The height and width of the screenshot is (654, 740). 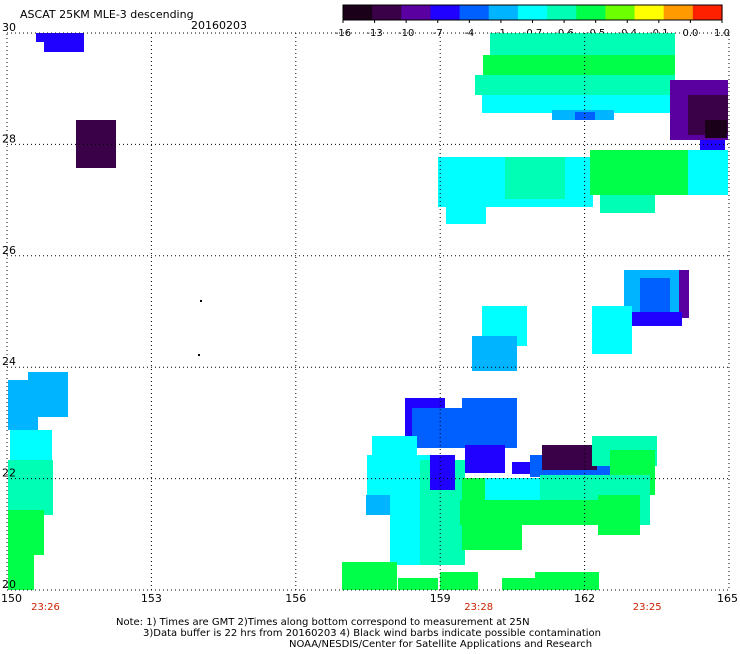 I want to click on colorbar-label: 0.0, so click(x=690, y=33).